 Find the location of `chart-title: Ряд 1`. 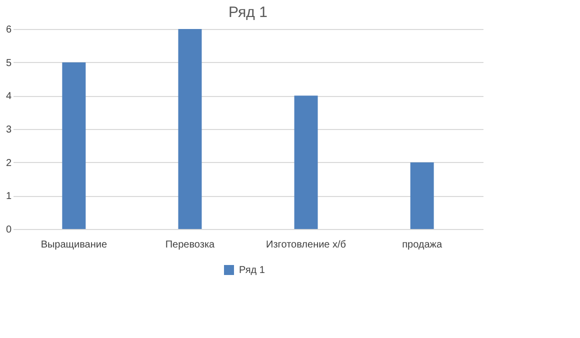

chart-title: Ряд 1 is located at coordinates (248, 12).